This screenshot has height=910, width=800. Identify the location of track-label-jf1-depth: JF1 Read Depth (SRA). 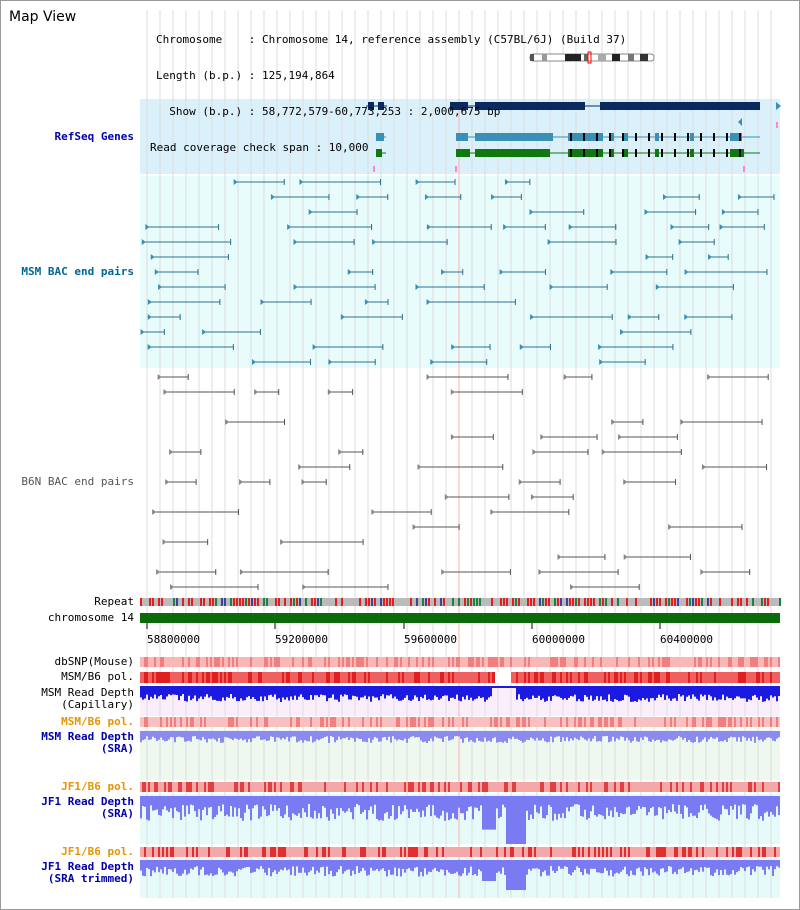
(67, 808).